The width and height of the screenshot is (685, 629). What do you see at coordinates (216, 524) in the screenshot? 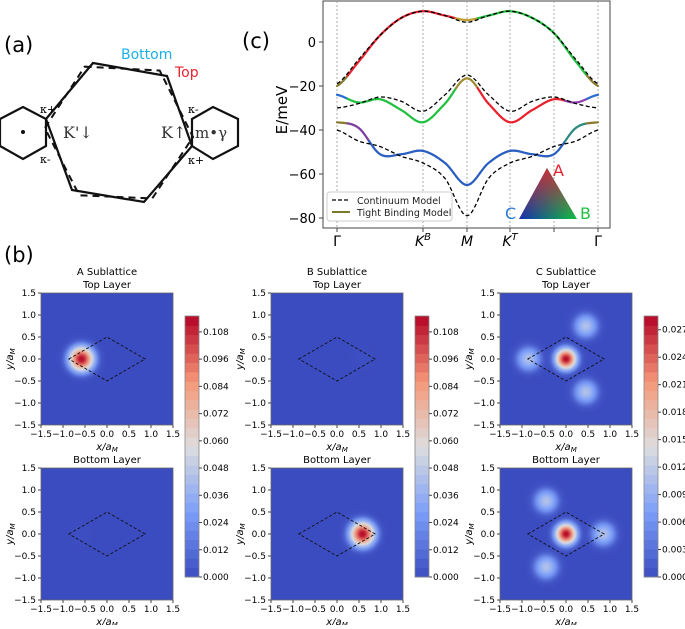
I see `colorbar-tick-label: 0.024` at bounding box center [216, 524].